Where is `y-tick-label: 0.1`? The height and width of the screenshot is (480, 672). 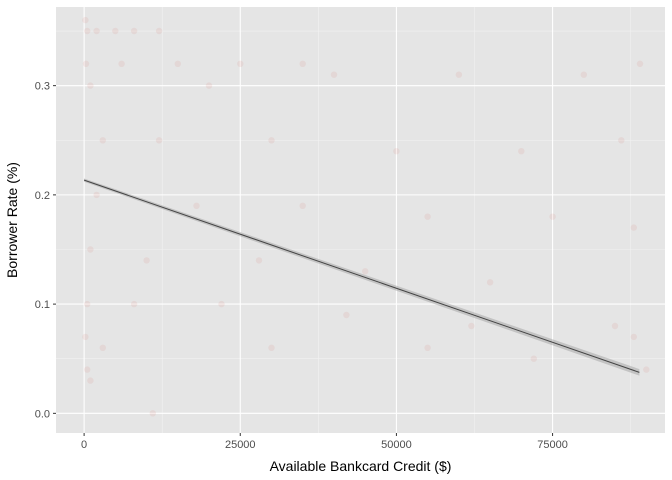
y-tick-label: 0.1 is located at coordinates (42, 305).